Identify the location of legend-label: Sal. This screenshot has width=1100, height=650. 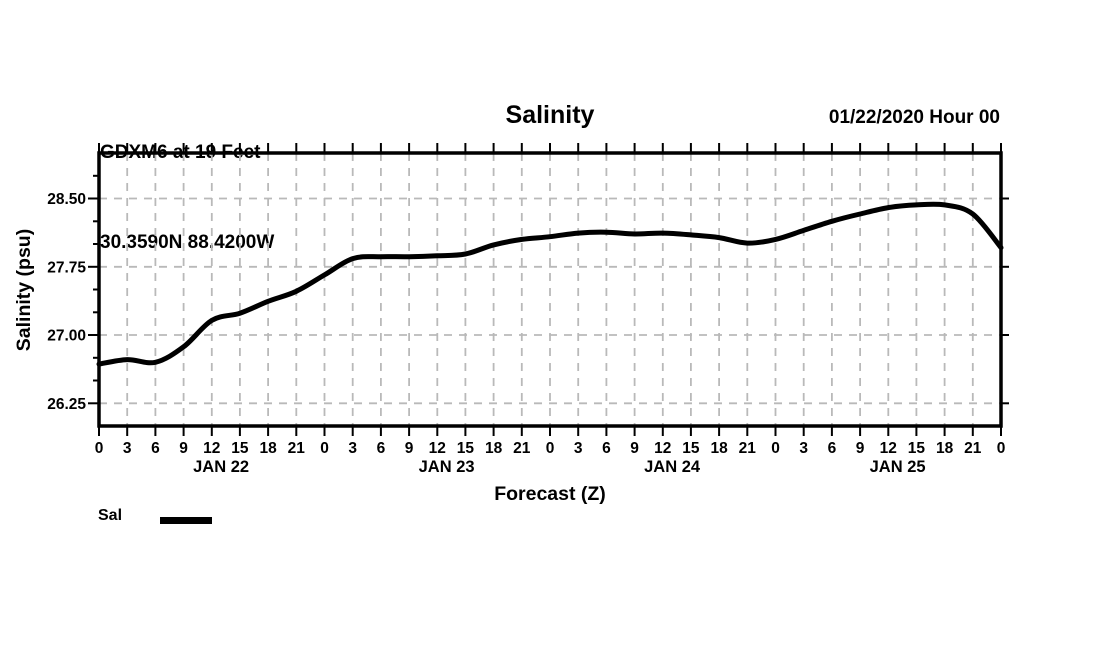
(110, 515).